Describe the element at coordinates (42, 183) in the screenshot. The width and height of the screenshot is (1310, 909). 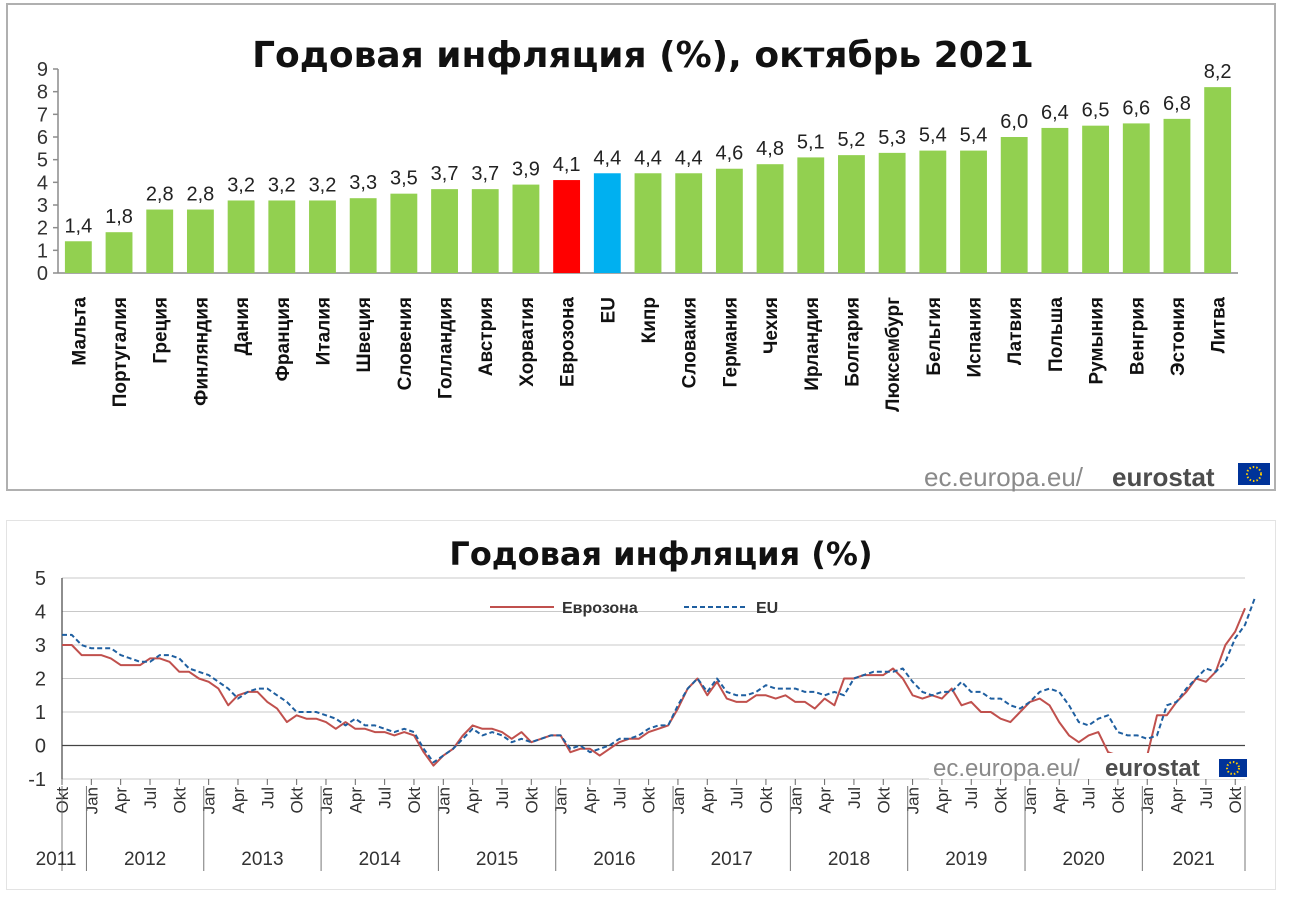
I see `bar-y-tick-label: 4` at that location.